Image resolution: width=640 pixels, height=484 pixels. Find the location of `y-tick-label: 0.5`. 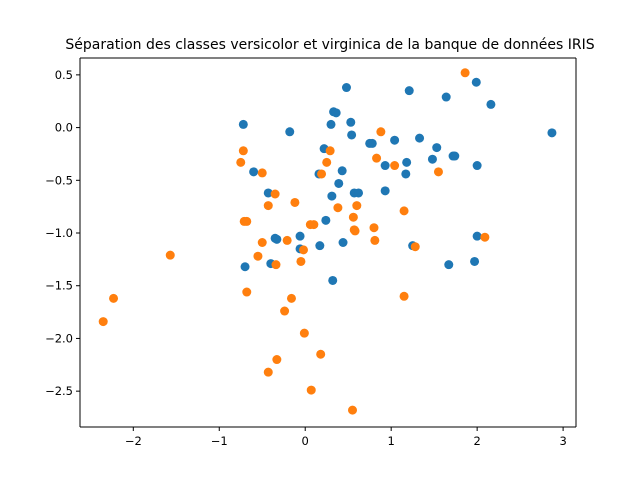

y-tick-label: 0.5 is located at coordinates (64, 75).